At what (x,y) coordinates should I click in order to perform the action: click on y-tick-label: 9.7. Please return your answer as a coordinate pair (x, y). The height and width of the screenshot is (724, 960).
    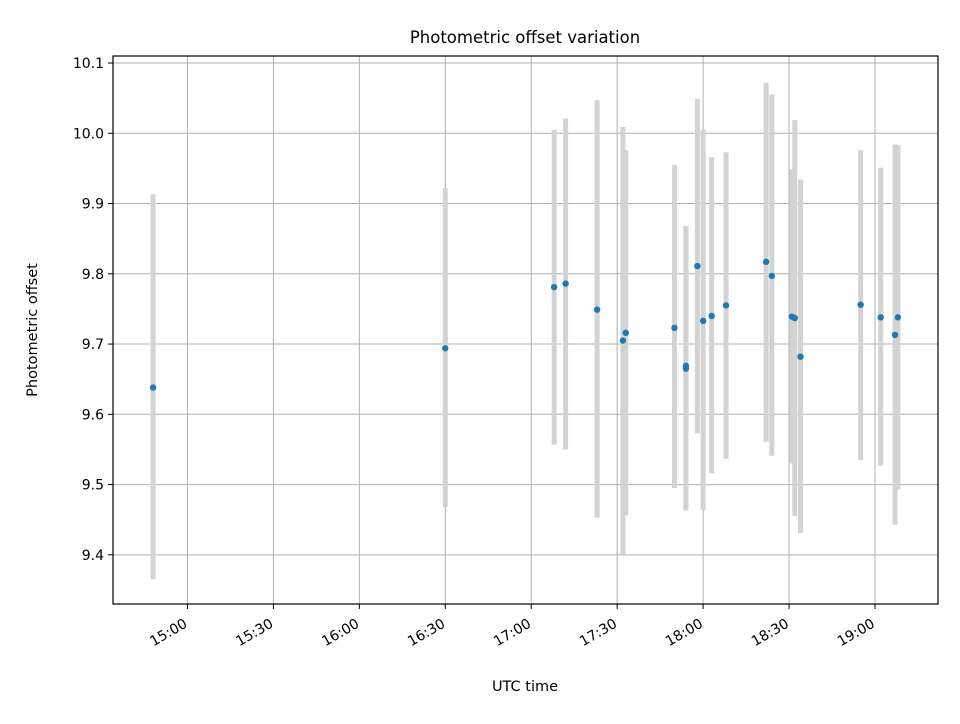
    Looking at the image, I should click on (93, 345).